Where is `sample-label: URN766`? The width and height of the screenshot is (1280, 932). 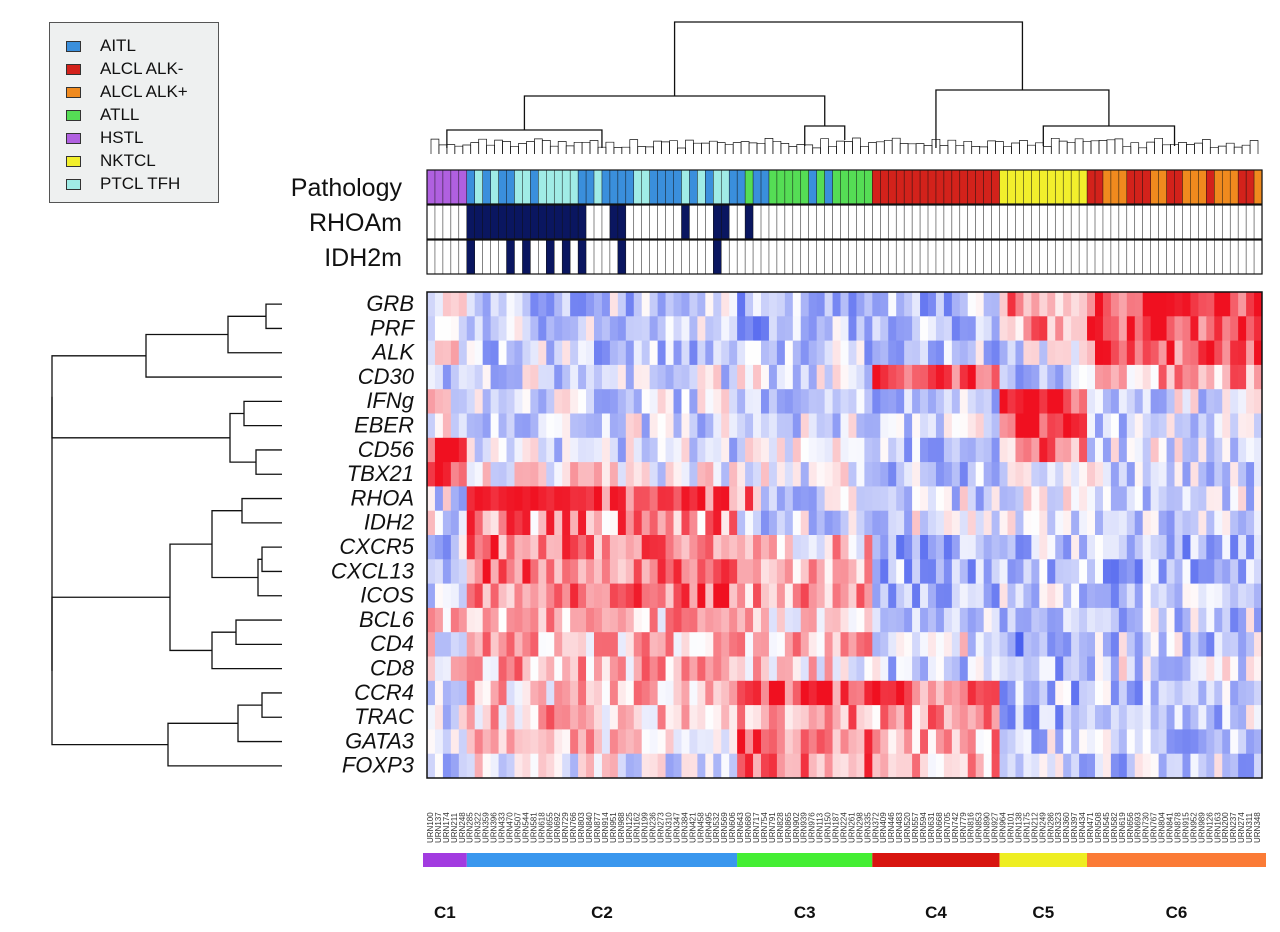
sample-label: URN766 is located at coordinates (573, 827).